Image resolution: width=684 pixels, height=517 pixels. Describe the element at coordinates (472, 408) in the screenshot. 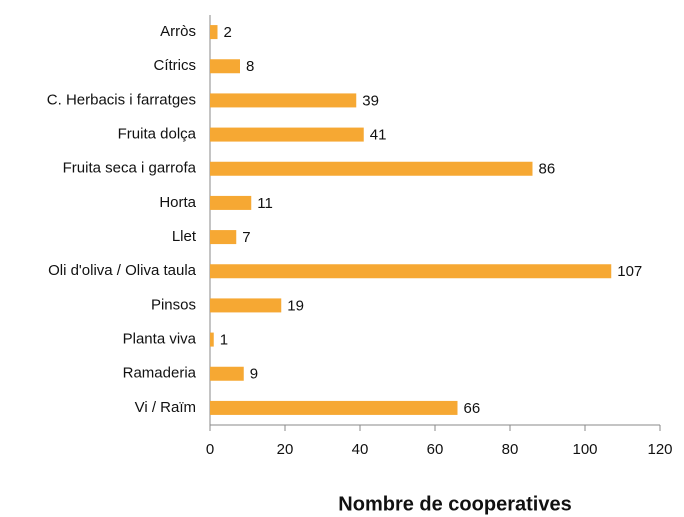

I see `data-label: 66` at that location.